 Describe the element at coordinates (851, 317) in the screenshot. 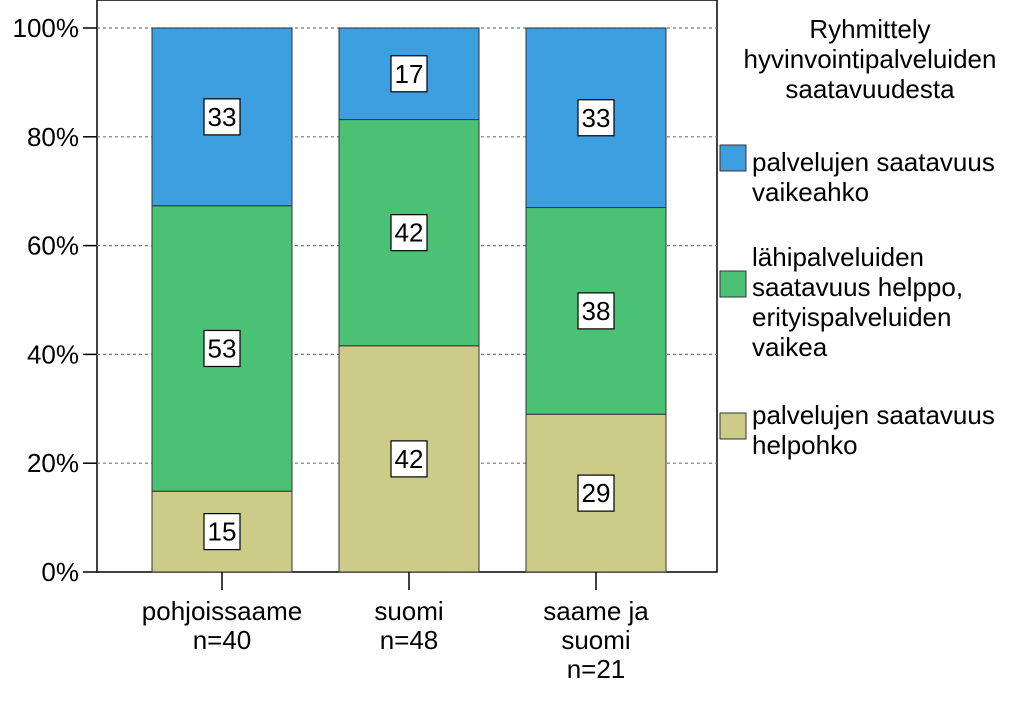

I see `legend-entry-label: erityispalveluiden` at that location.